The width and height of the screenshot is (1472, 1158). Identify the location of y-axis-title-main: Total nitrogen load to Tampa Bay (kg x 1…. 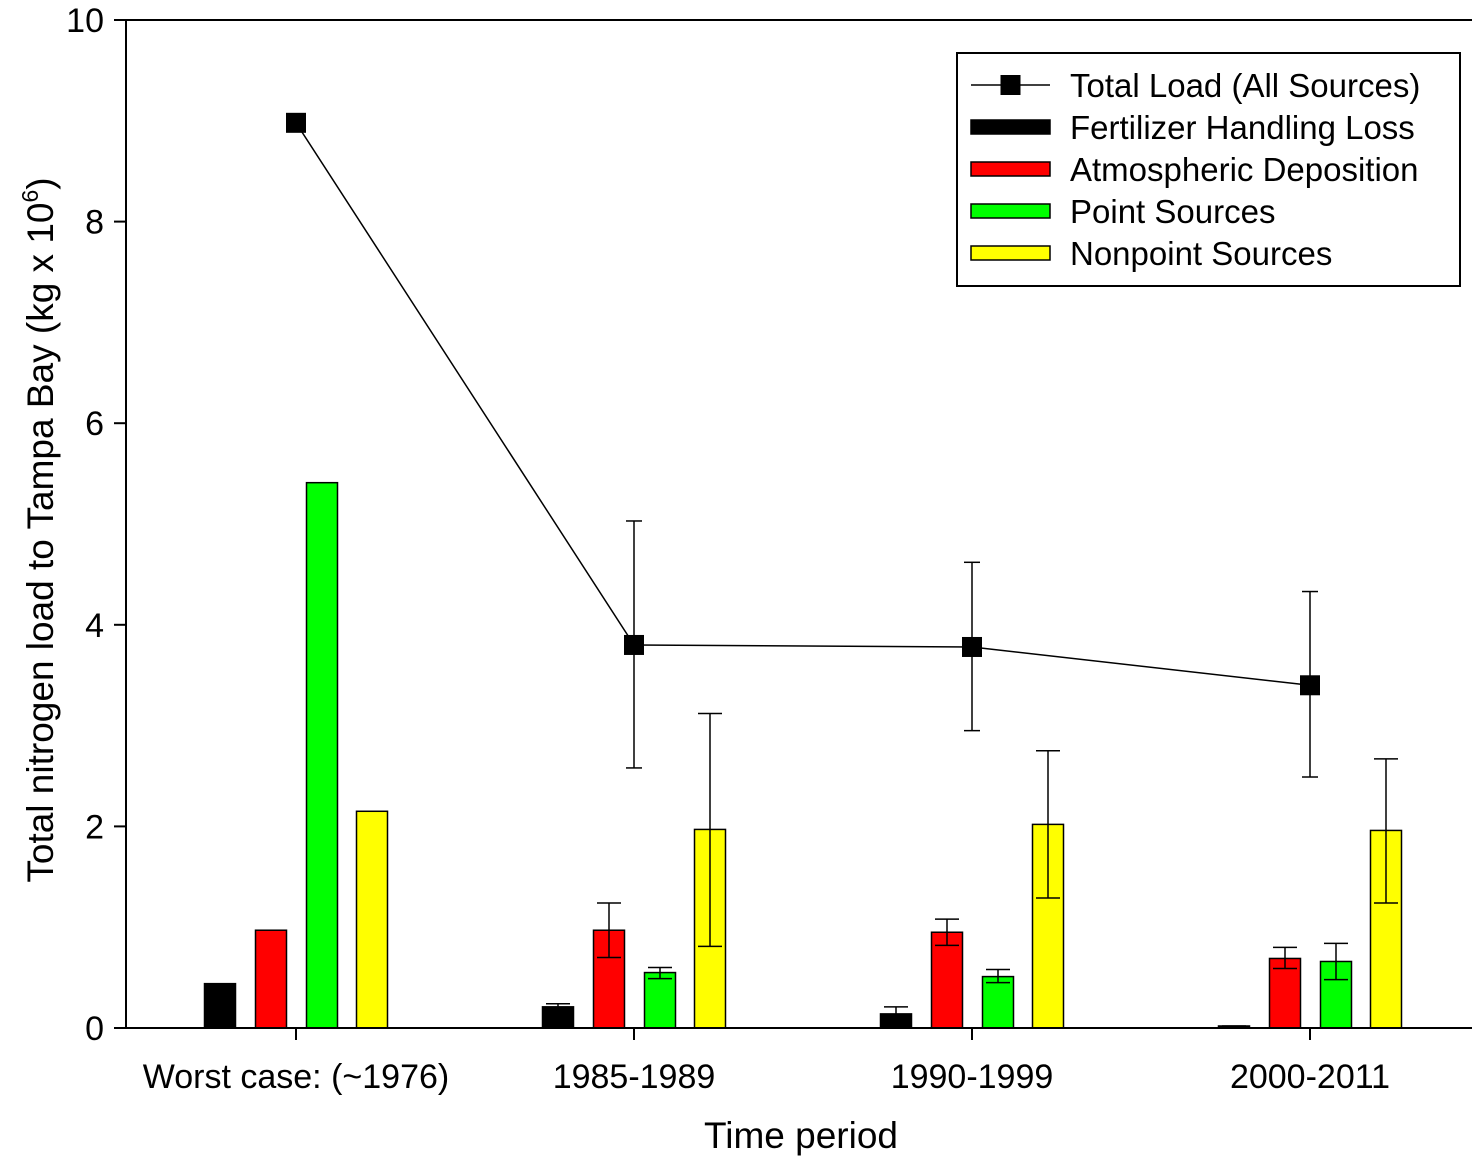
(40, 543).